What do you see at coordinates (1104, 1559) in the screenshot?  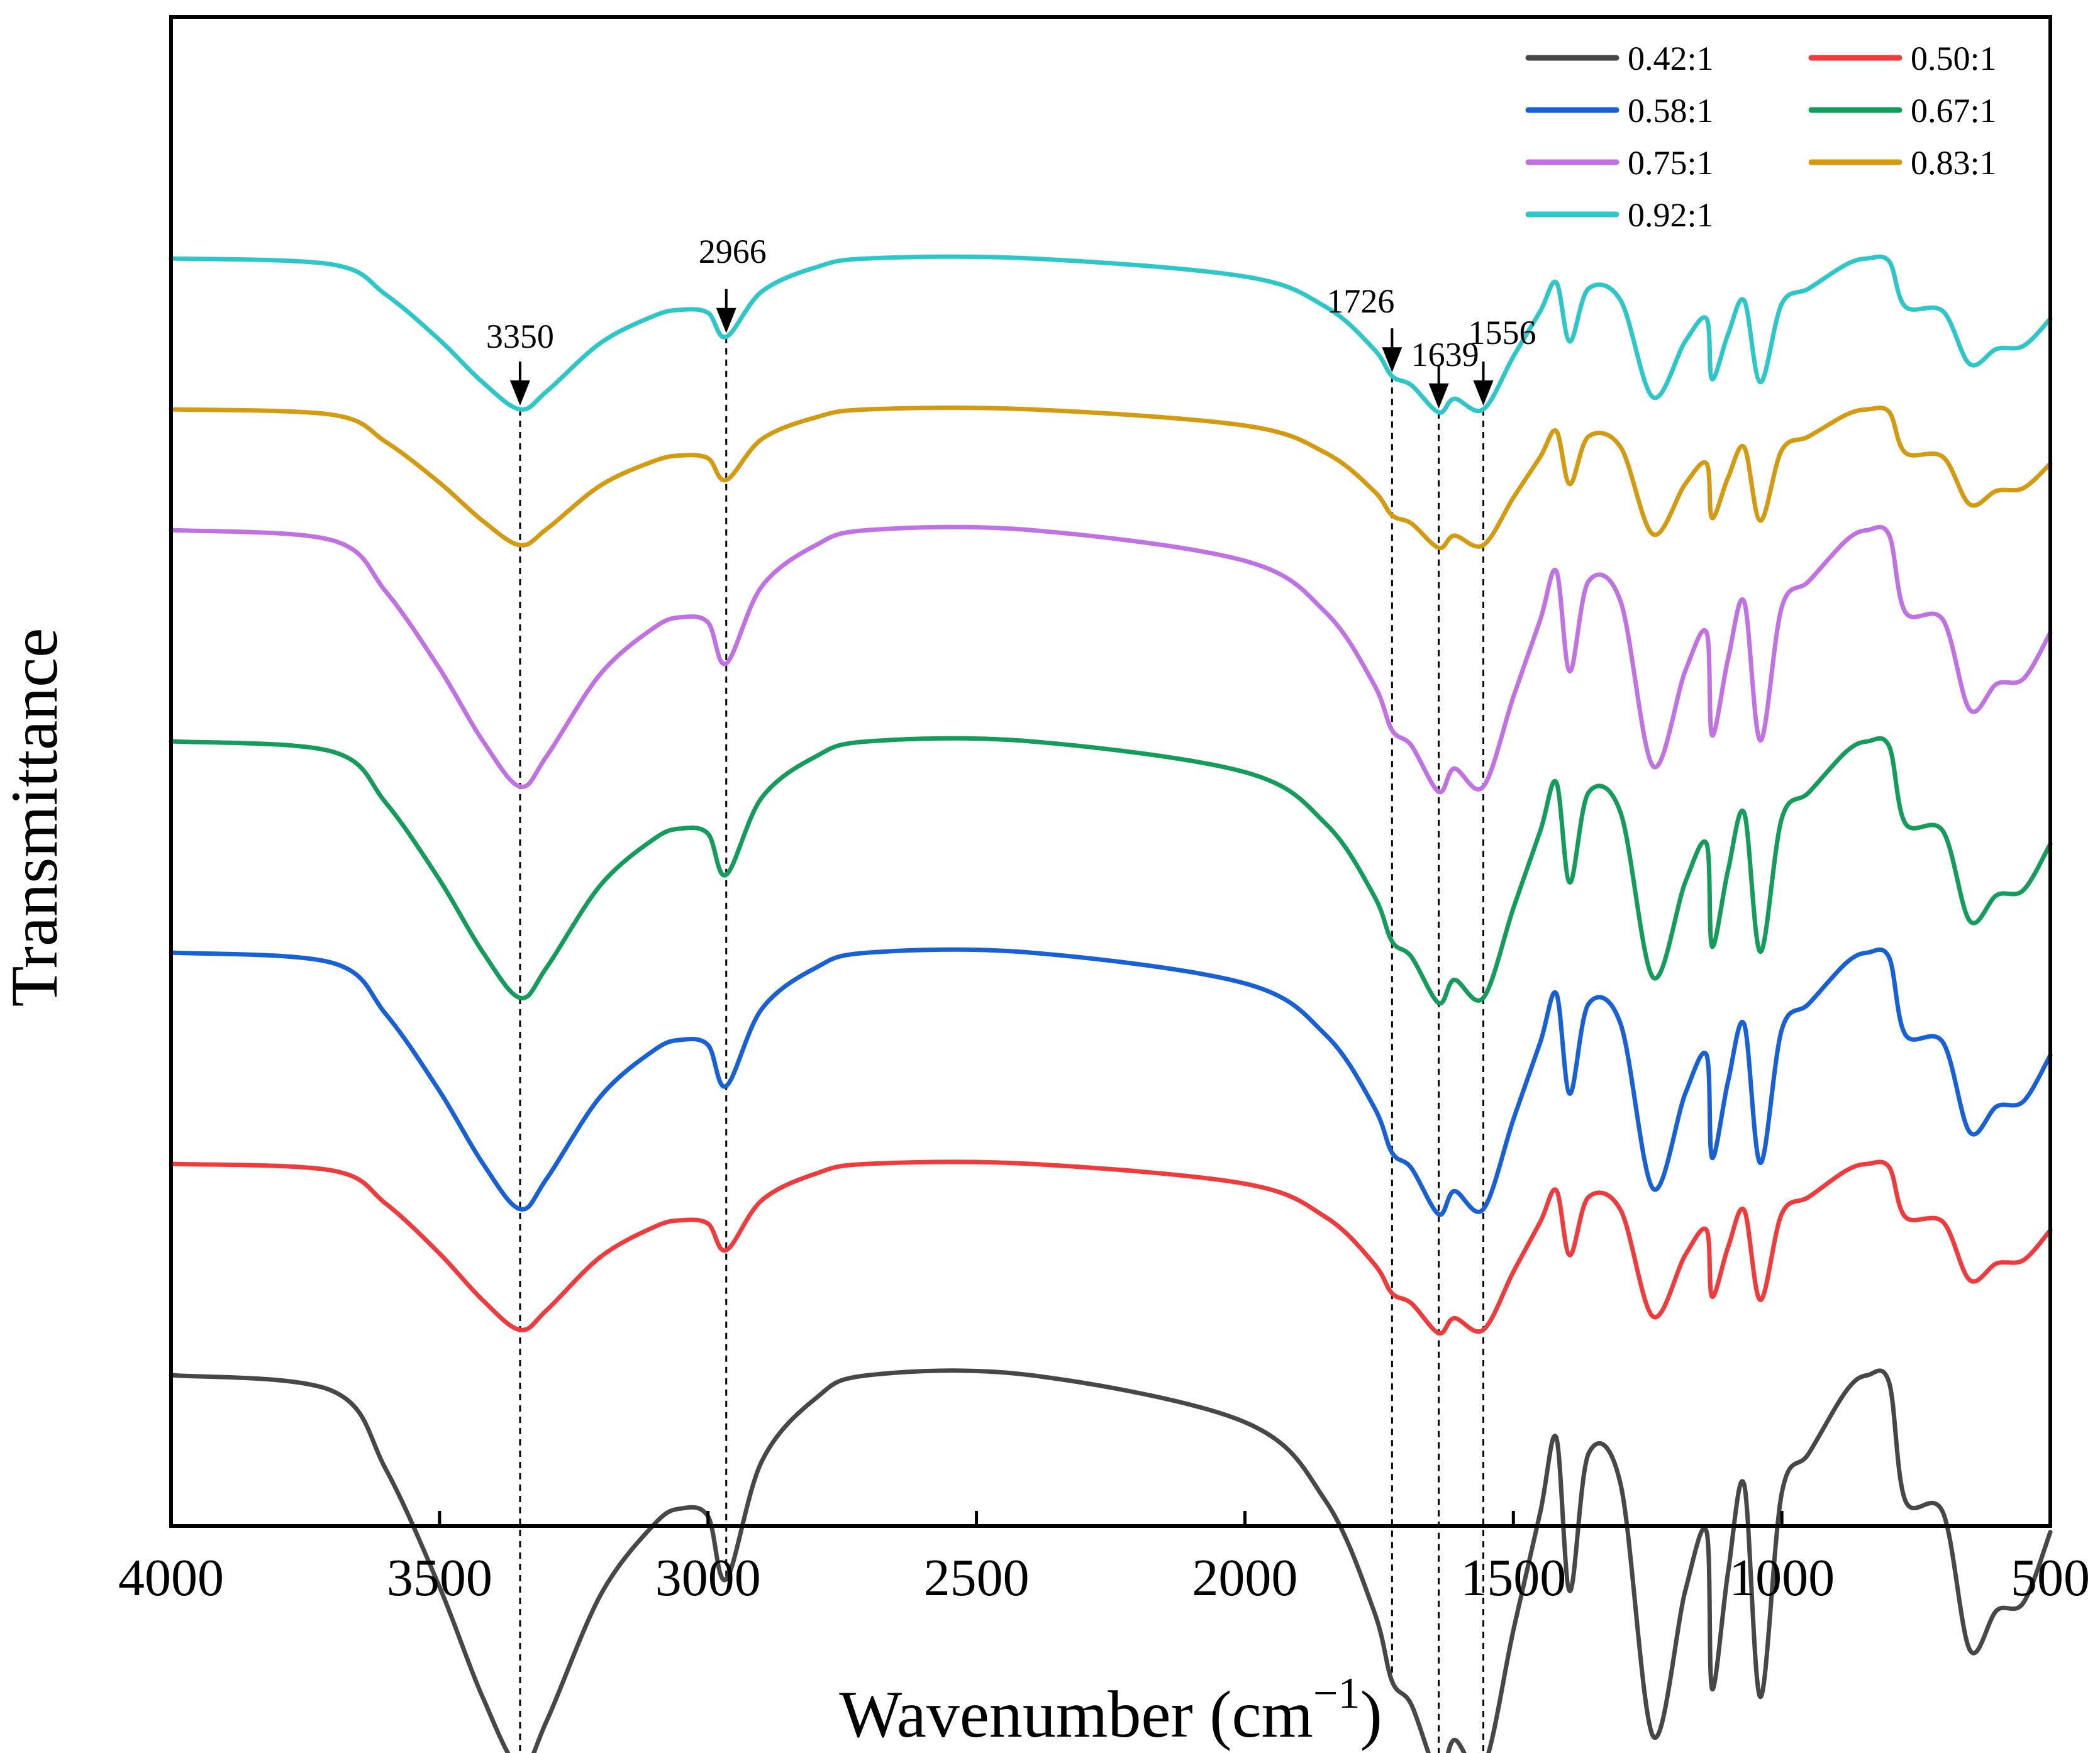 I see `x-axis-ticks: 4000 3500 3000 2500 2000 1500 1000 500` at bounding box center [1104, 1559].